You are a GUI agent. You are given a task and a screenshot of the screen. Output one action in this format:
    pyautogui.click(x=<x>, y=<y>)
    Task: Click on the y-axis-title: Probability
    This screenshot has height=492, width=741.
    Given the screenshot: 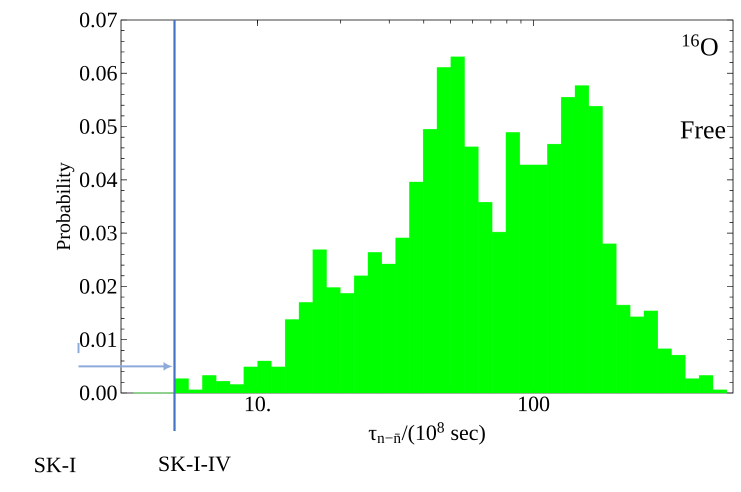 What is the action you would take?
    pyautogui.click(x=65, y=206)
    